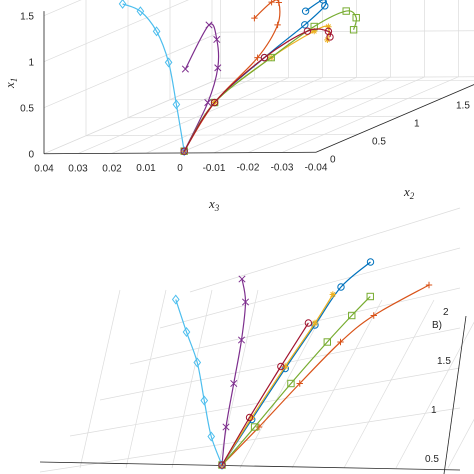 This screenshot has width=474, height=474. I want to click on axis-line-z, so click(455, 394).